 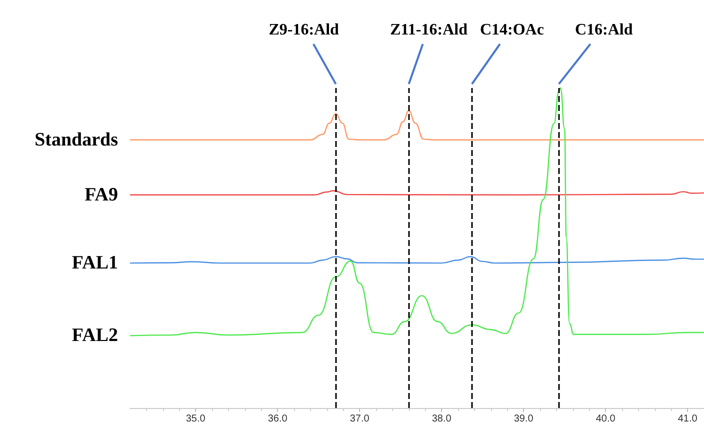 What do you see at coordinates (524, 419) in the screenshot?
I see `x-tick-label: 39.0` at bounding box center [524, 419].